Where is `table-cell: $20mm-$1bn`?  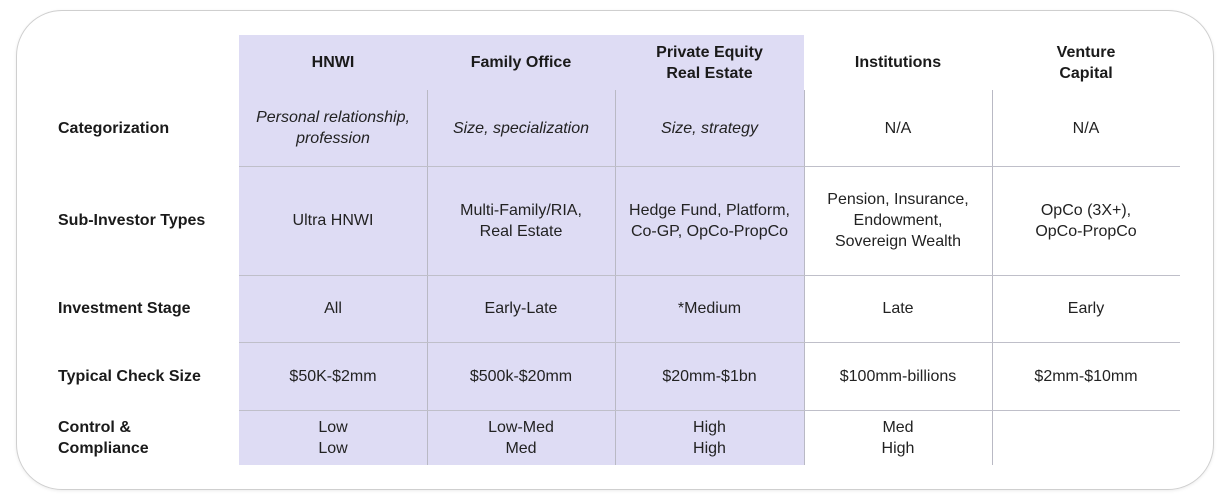
table-cell: $20mm-$1bn is located at coordinates (709, 376).